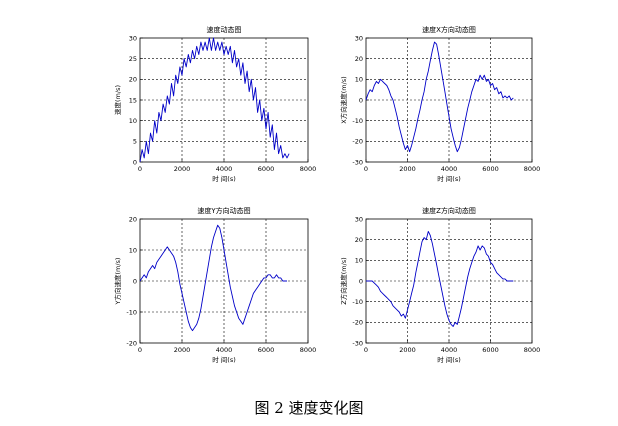  I want to click on y-axis-label: Y方向速度(m/s), so click(117, 282).